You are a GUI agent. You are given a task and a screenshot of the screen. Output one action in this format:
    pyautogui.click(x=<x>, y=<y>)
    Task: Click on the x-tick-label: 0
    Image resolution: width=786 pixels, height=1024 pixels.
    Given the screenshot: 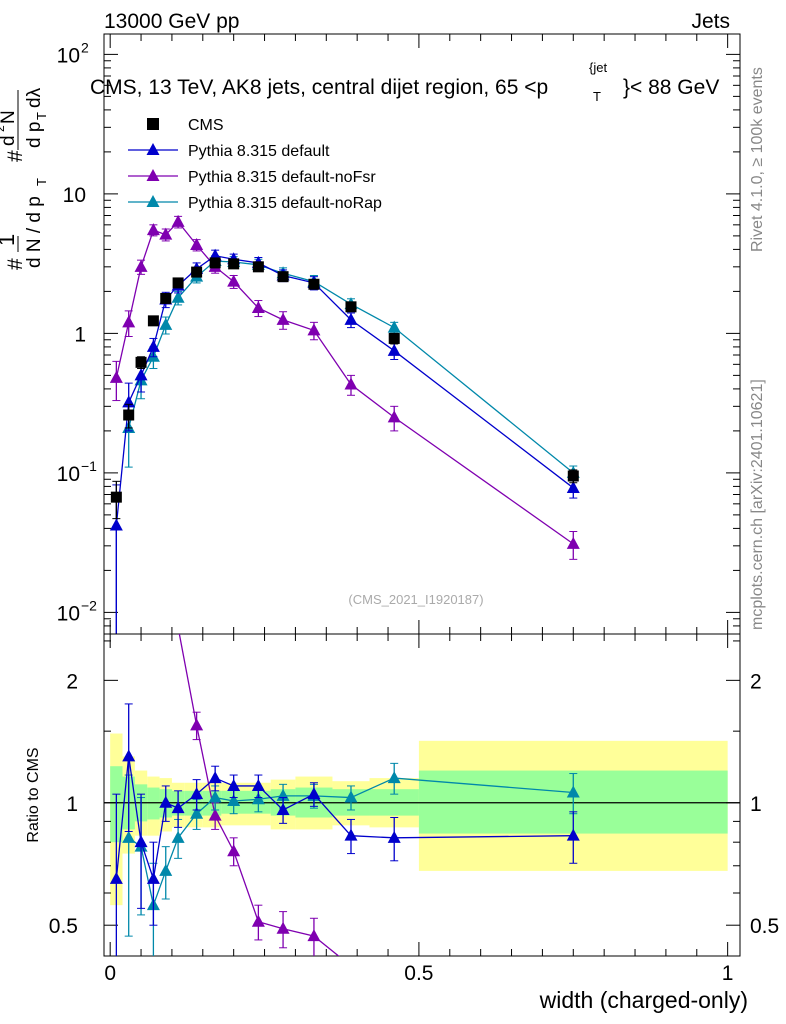 What is the action you would take?
    pyautogui.click(x=110, y=973)
    